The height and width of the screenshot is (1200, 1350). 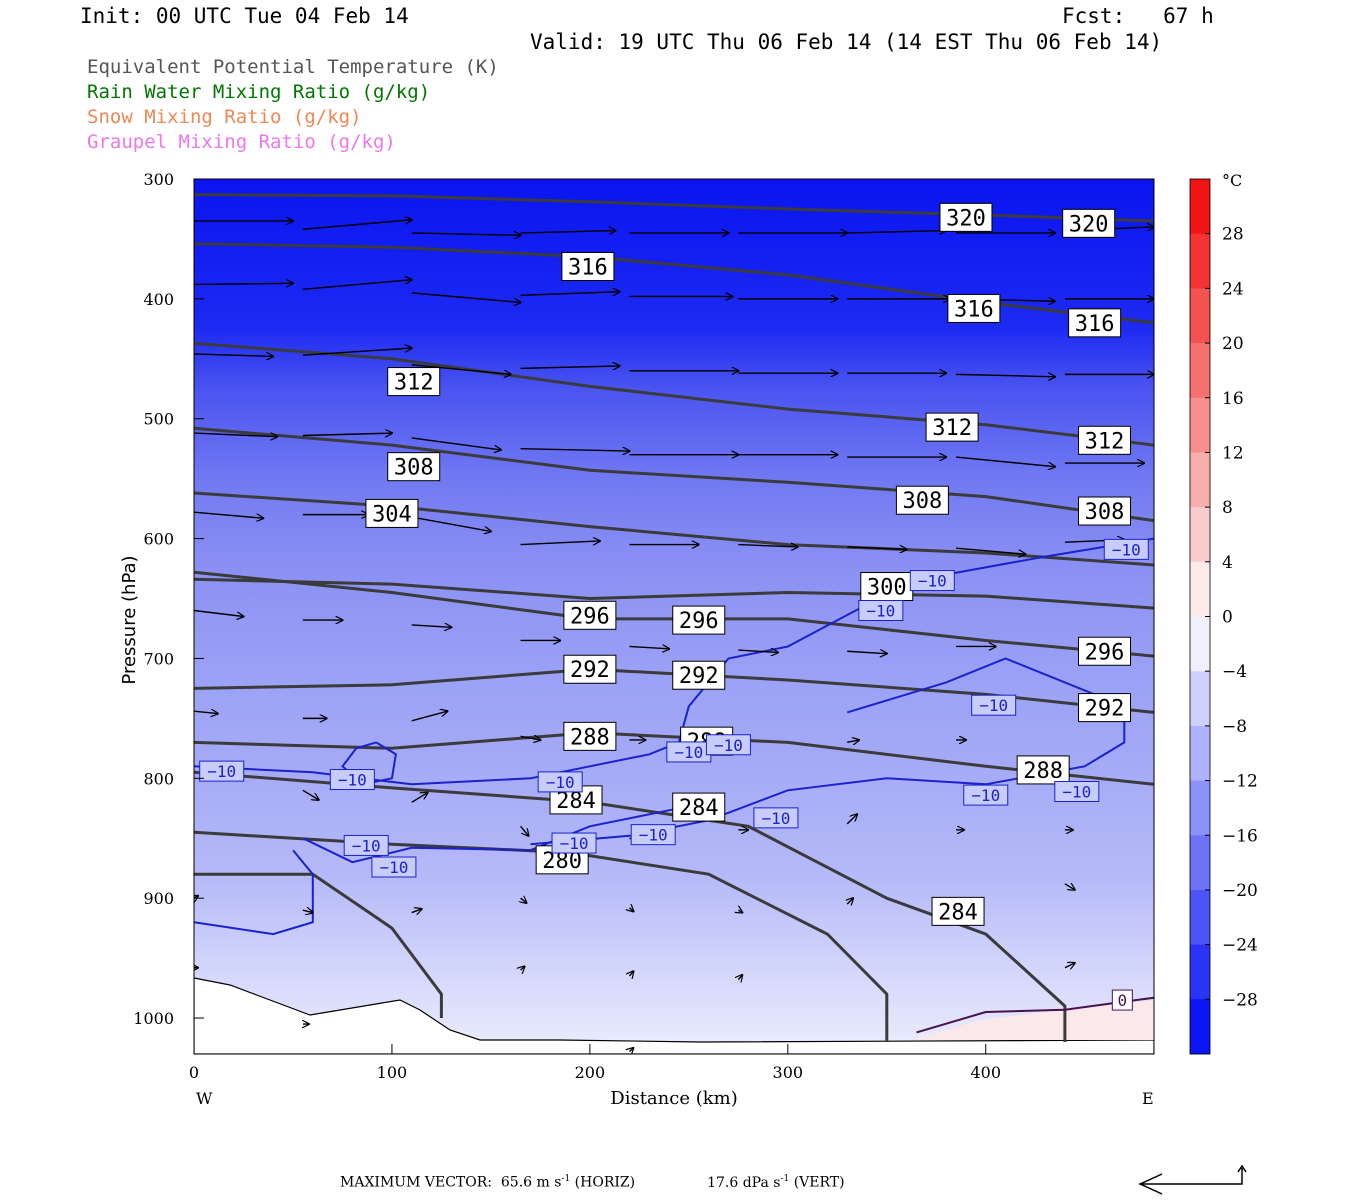 What do you see at coordinates (1240, 782) in the screenshot?
I see `colorbar-tick-label: −12` at bounding box center [1240, 782].